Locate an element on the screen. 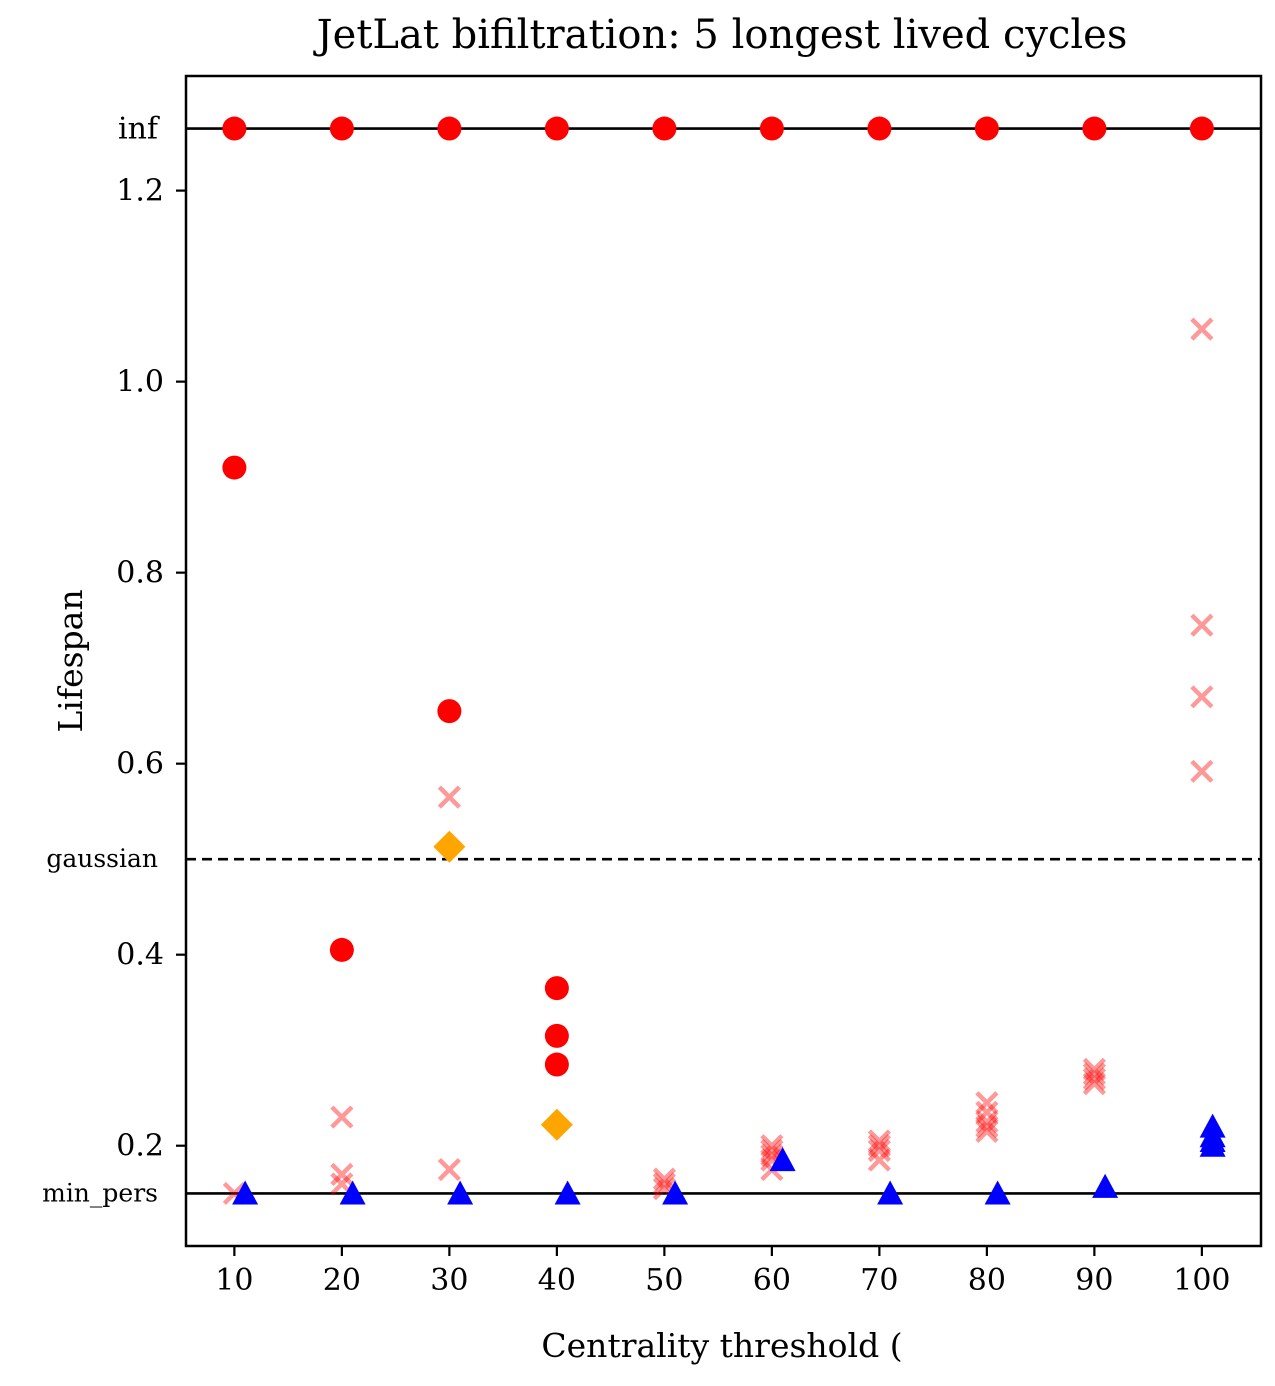 This screenshot has height=1386, width=1275. y-tick-label: 0.4 is located at coordinates (140, 955).